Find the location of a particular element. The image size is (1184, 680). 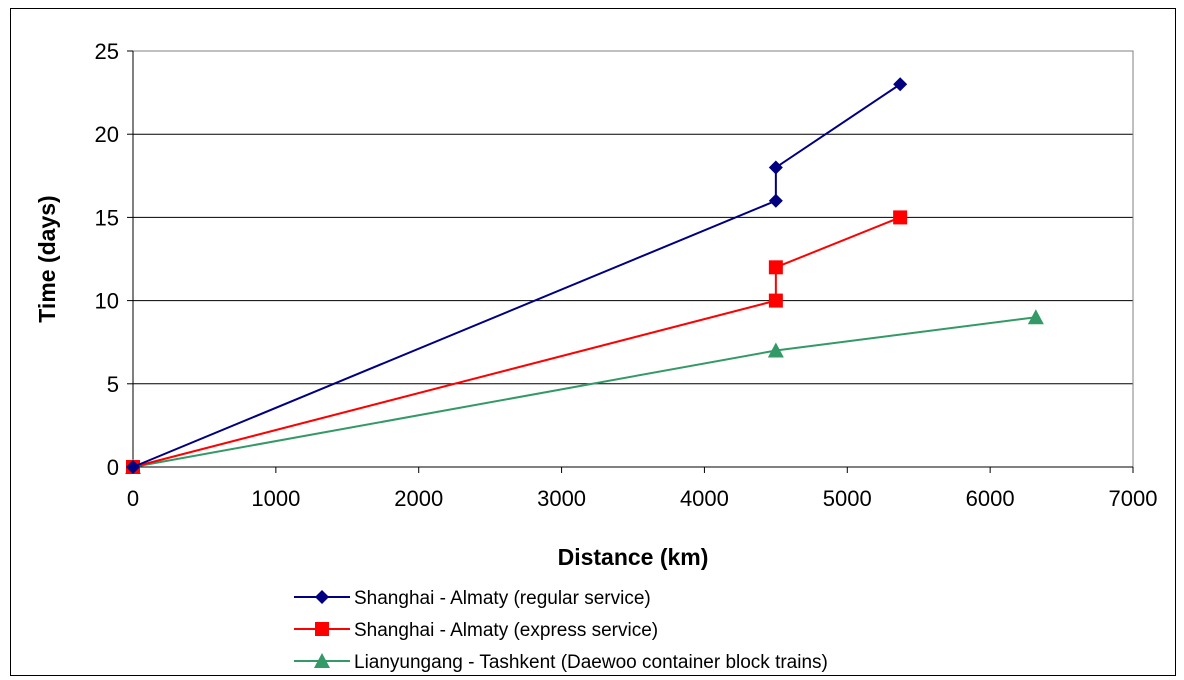

y-tick-label: 10 is located at coordinates (107, 301).